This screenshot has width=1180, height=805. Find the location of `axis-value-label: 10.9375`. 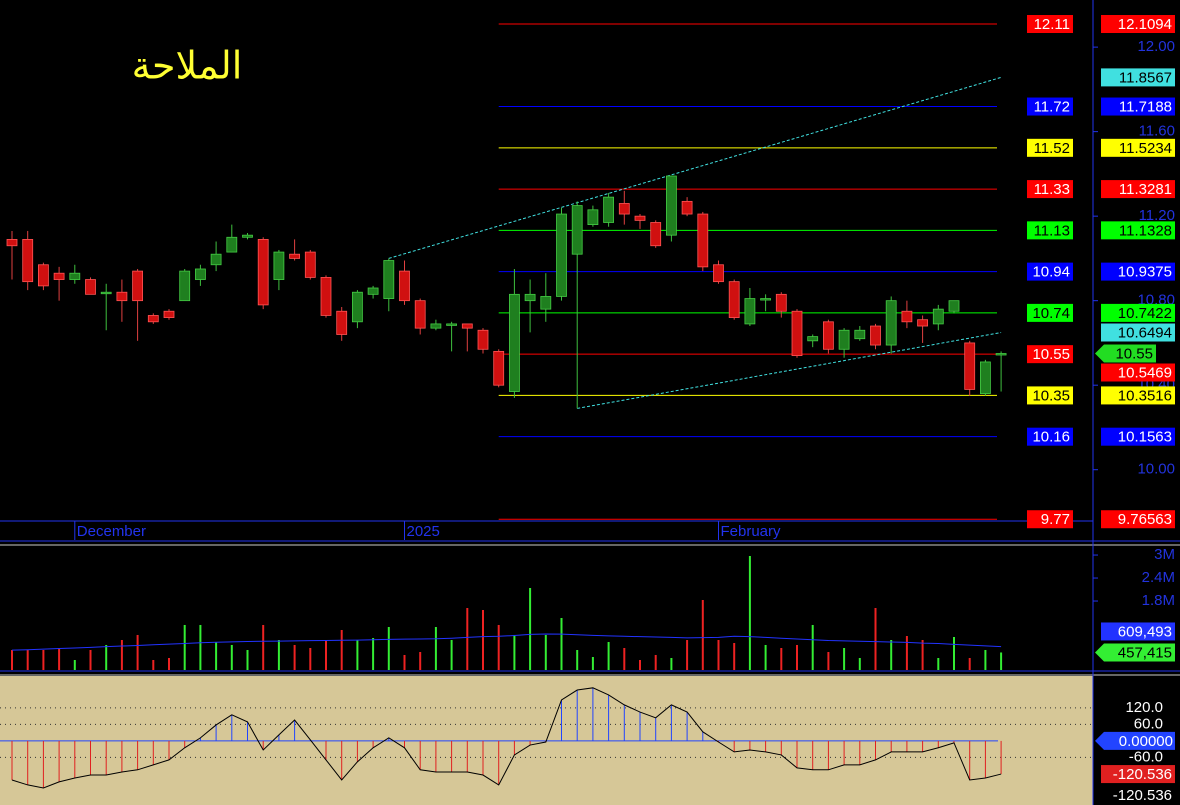

axis-value-label: 10.9375 is located at coordinates (1145, 272).